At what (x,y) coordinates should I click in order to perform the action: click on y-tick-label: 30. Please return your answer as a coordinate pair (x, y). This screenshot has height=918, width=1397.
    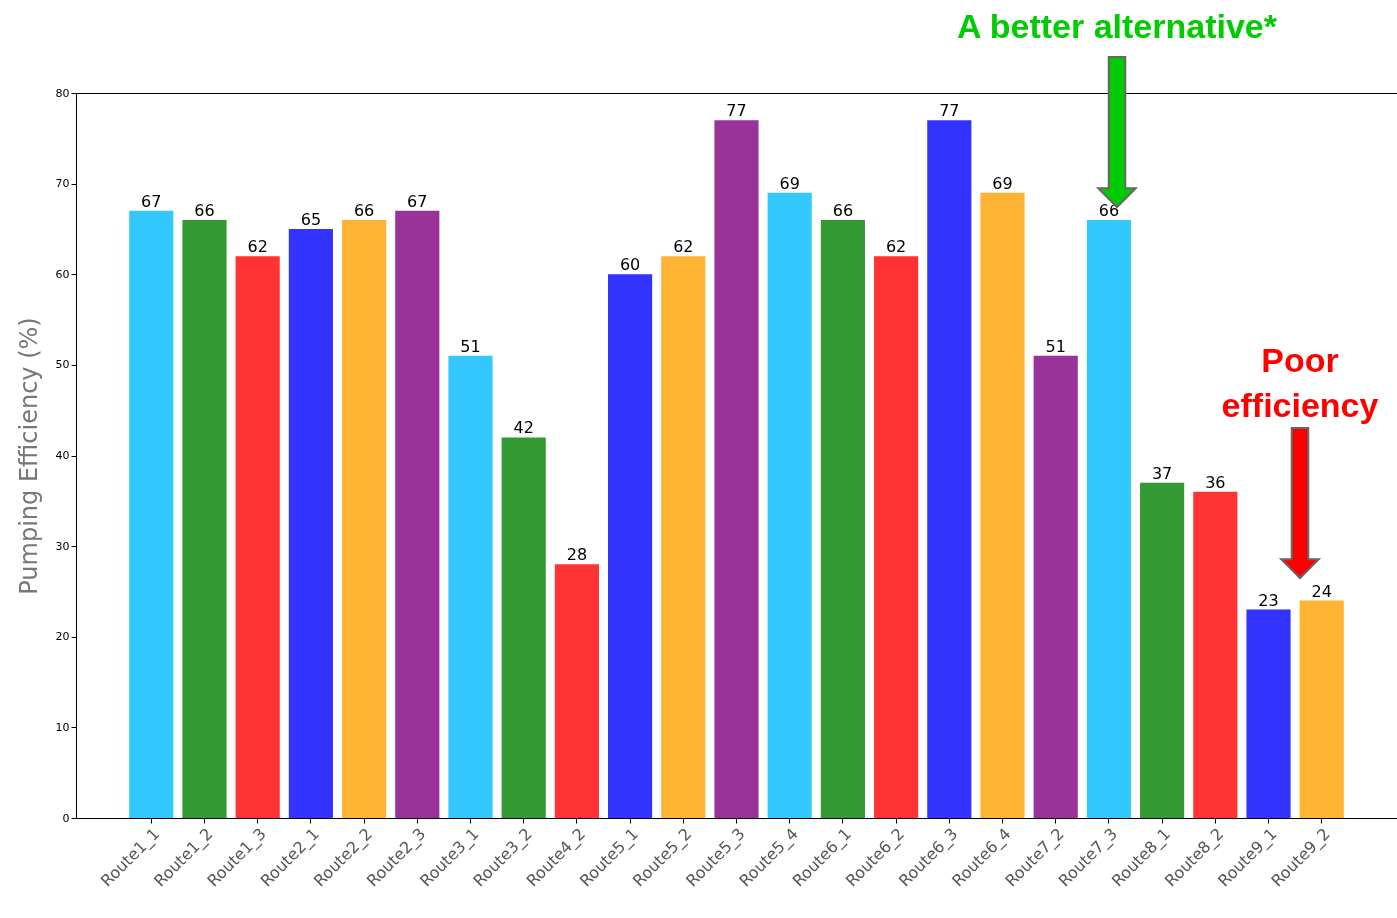
    Looking at the image, I should click on (62, 546).